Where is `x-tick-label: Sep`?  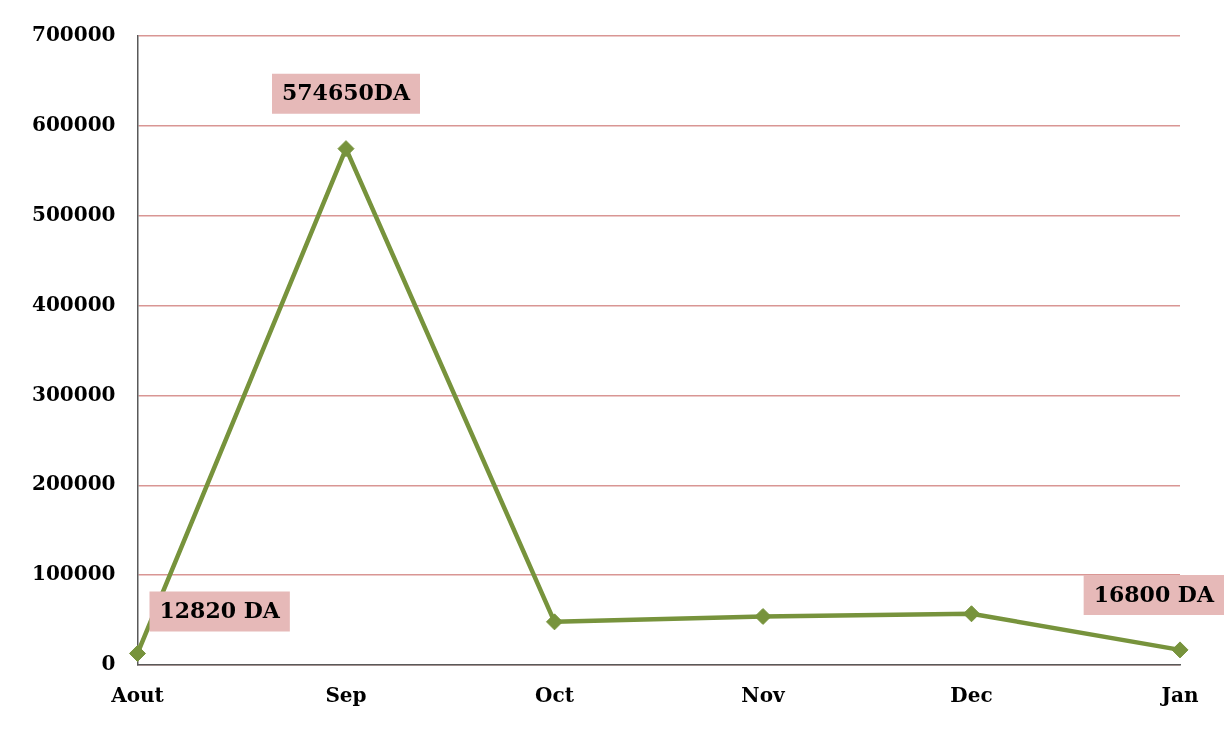
x-tick-label: Sep is located at coordinates (346, 695).